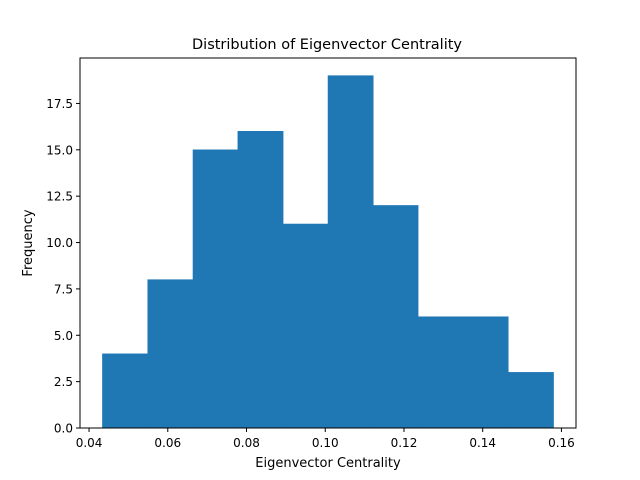 This screenshot has width=640, height=480. Describe the element at coordinates (63, 266) in the screenshot. I see `y-axis-ticks: 0.0 2.5 5.0 7.5 10.0 12.5 15.0 17.5` at that location.